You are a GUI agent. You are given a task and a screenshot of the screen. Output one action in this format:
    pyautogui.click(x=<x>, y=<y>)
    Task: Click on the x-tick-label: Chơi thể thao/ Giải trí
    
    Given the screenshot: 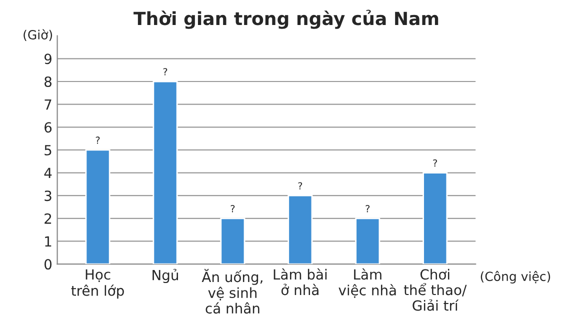 What is the action you would take?
    pyautogui.click(x=435, y=289)
    